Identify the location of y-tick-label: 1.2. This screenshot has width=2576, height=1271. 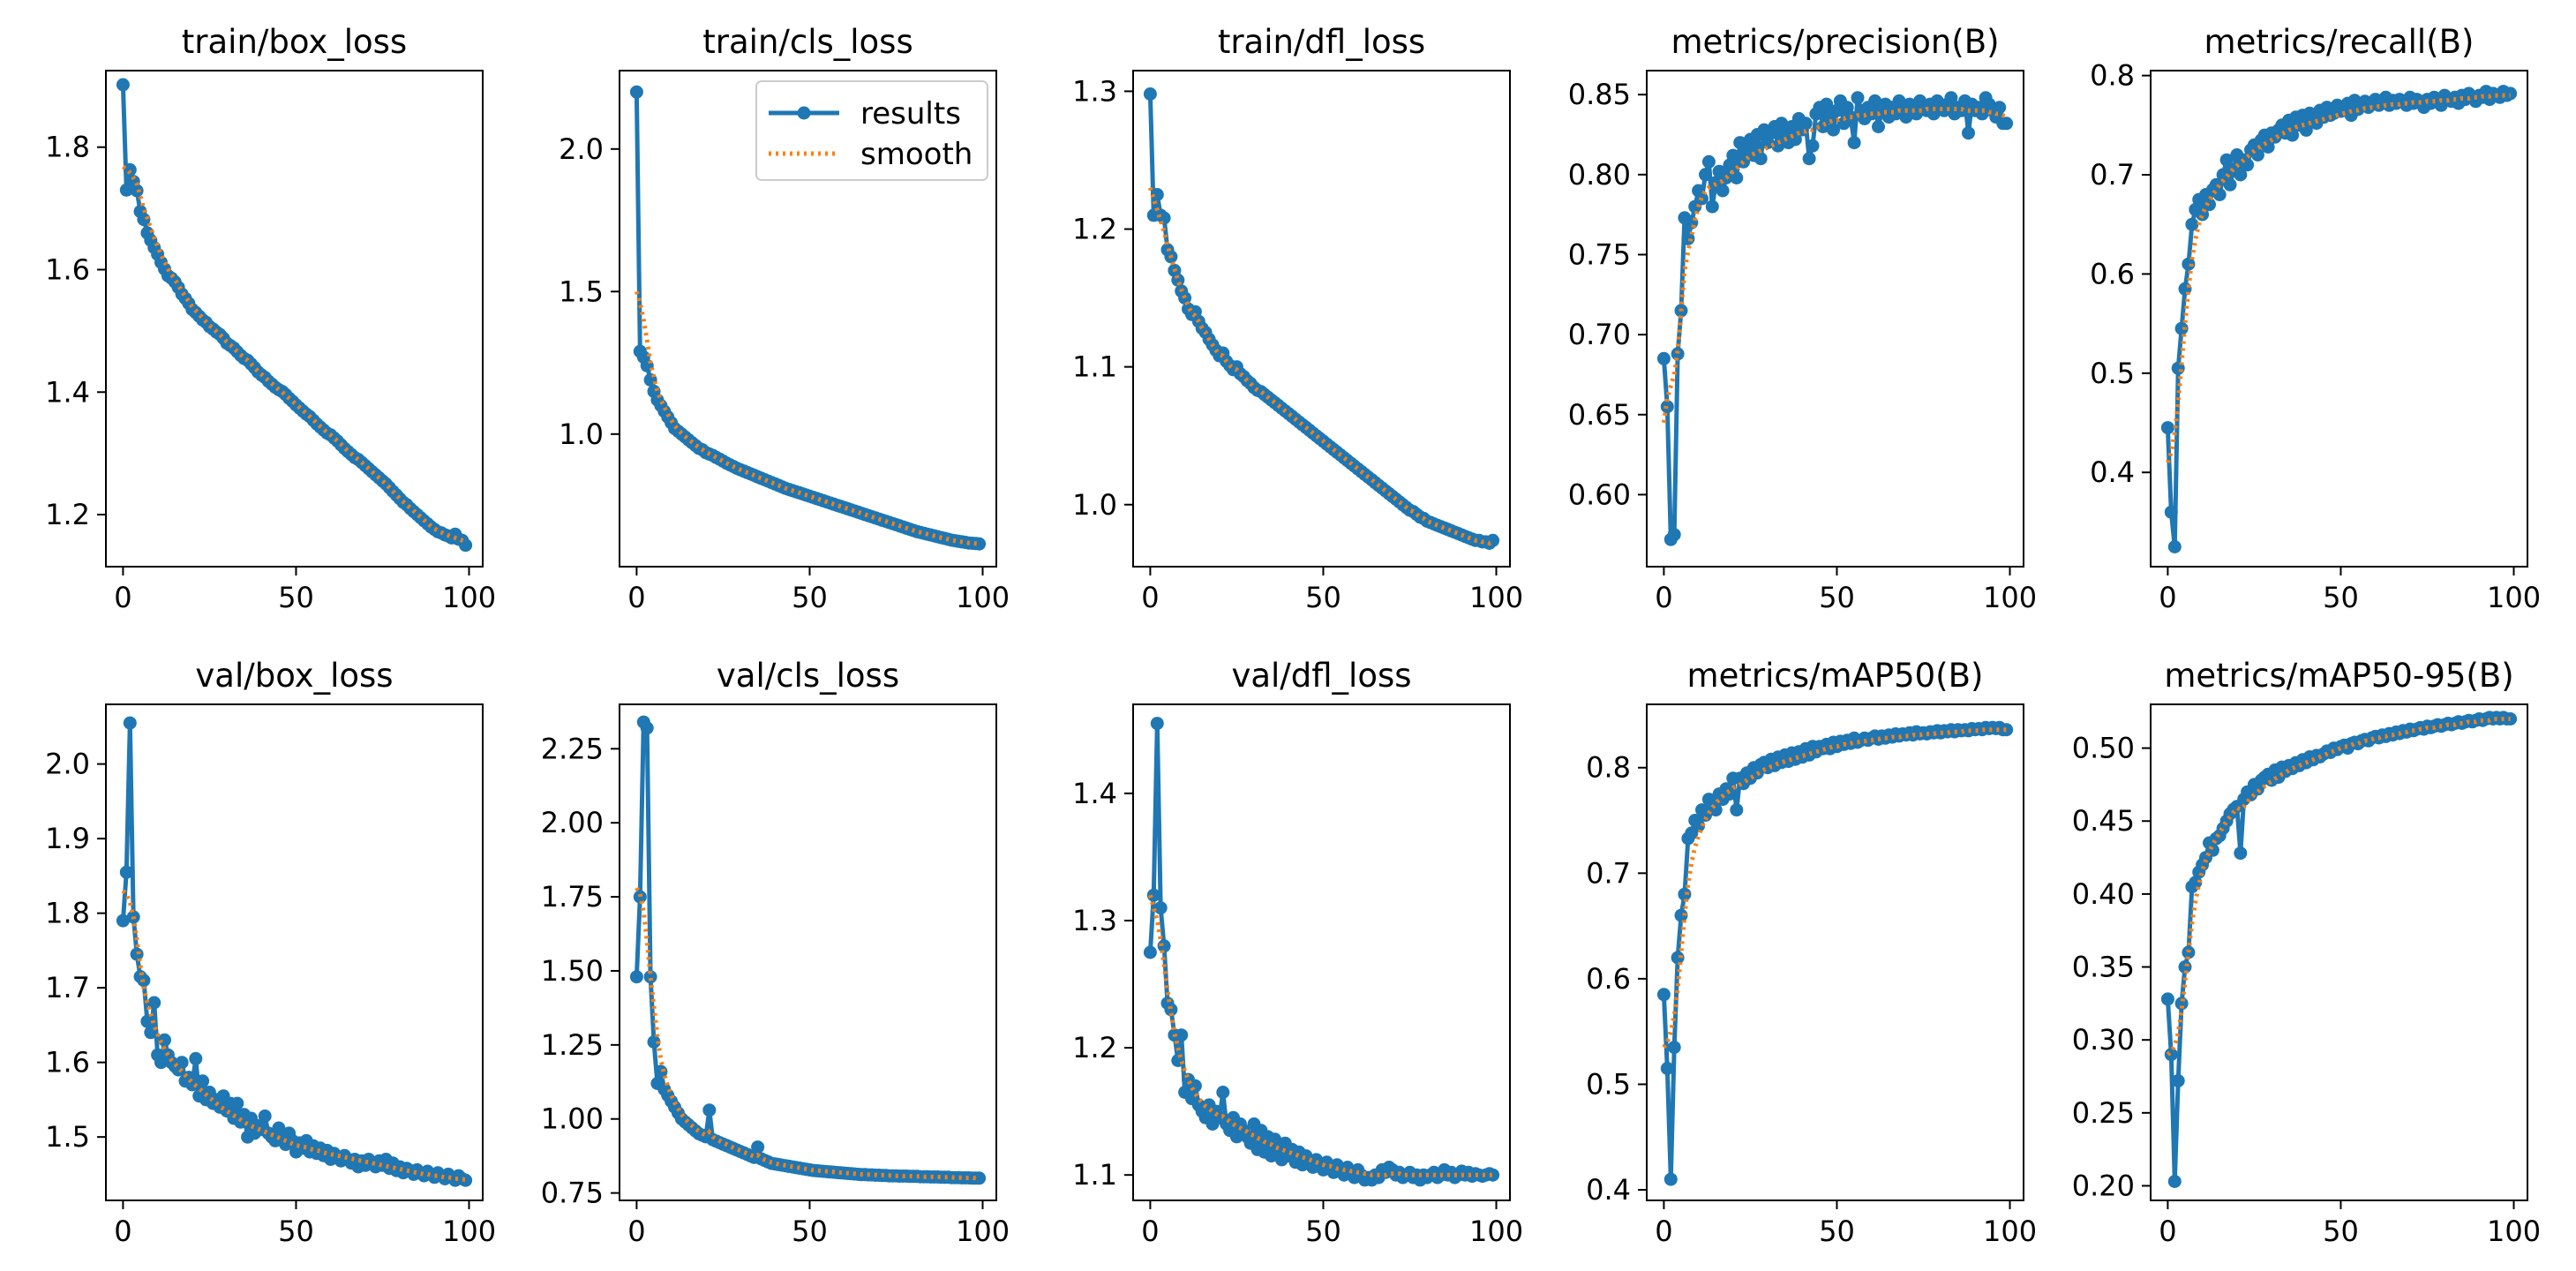
(67, 514).